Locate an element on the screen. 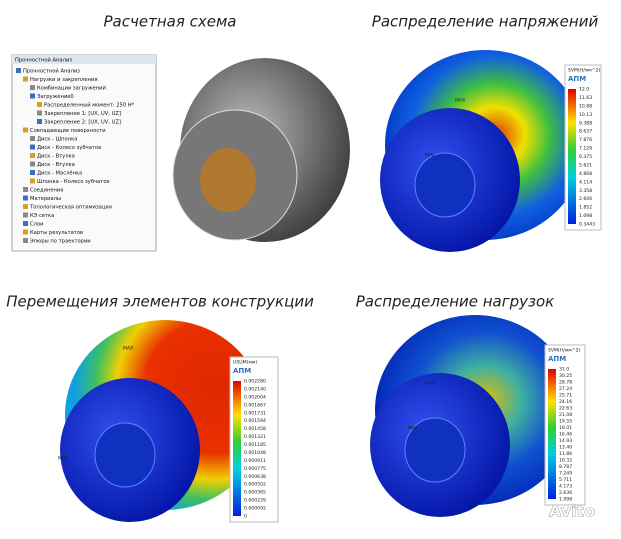 The image size is (621, 539). tree-item: Закрепление 1: [UX, UV, UZ] is located at coordinates (82, 114).